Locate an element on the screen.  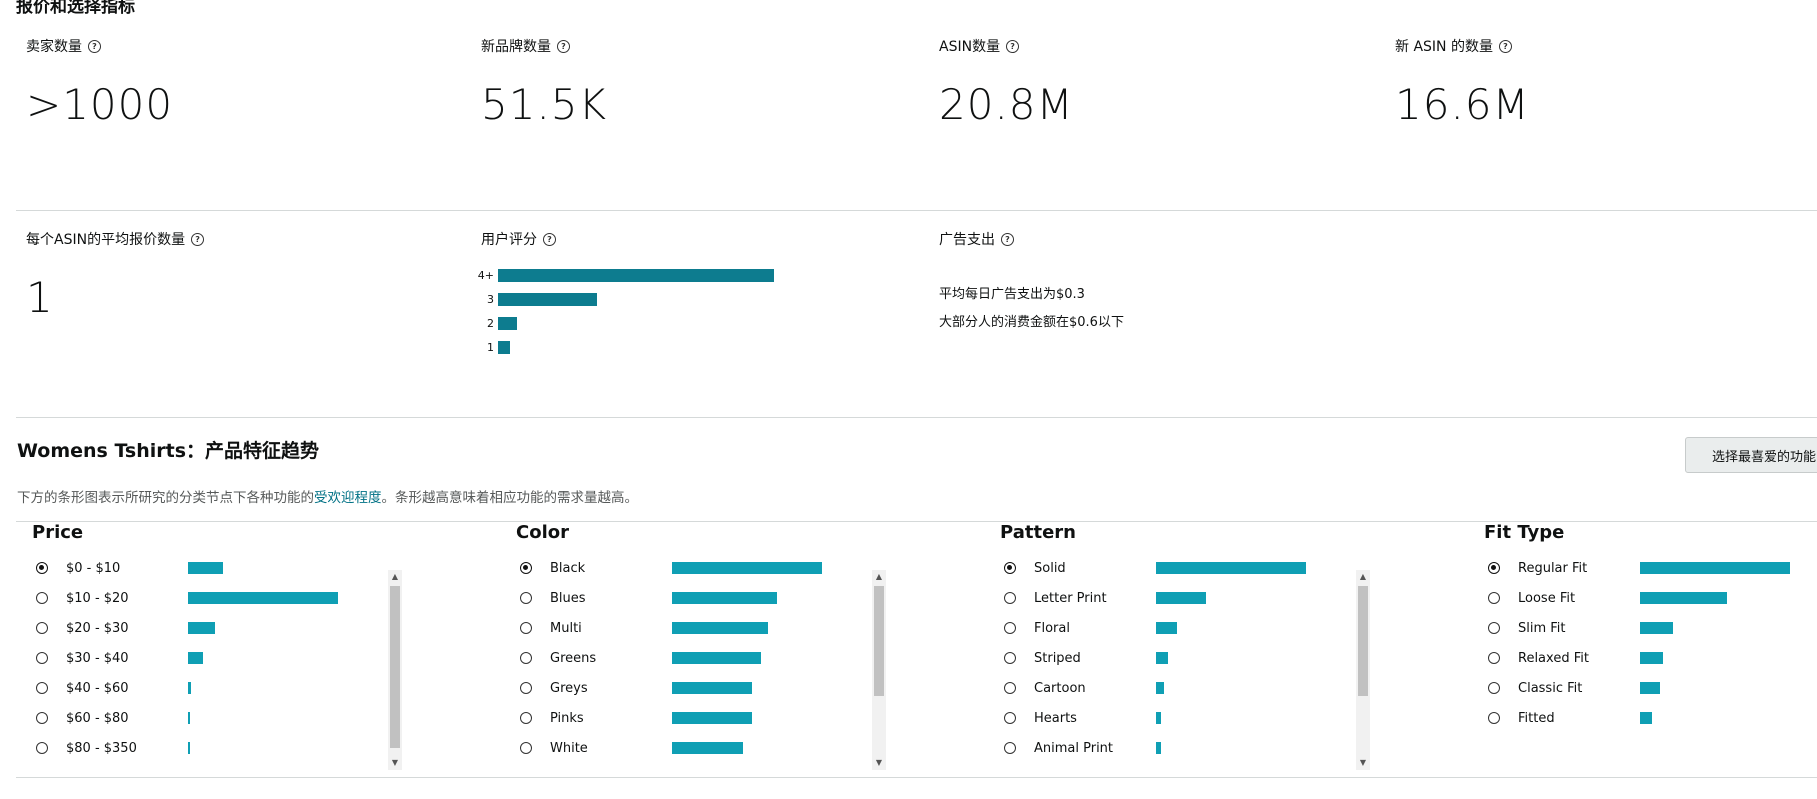
feature-option: Solid is located at coordinates (1182, 568).